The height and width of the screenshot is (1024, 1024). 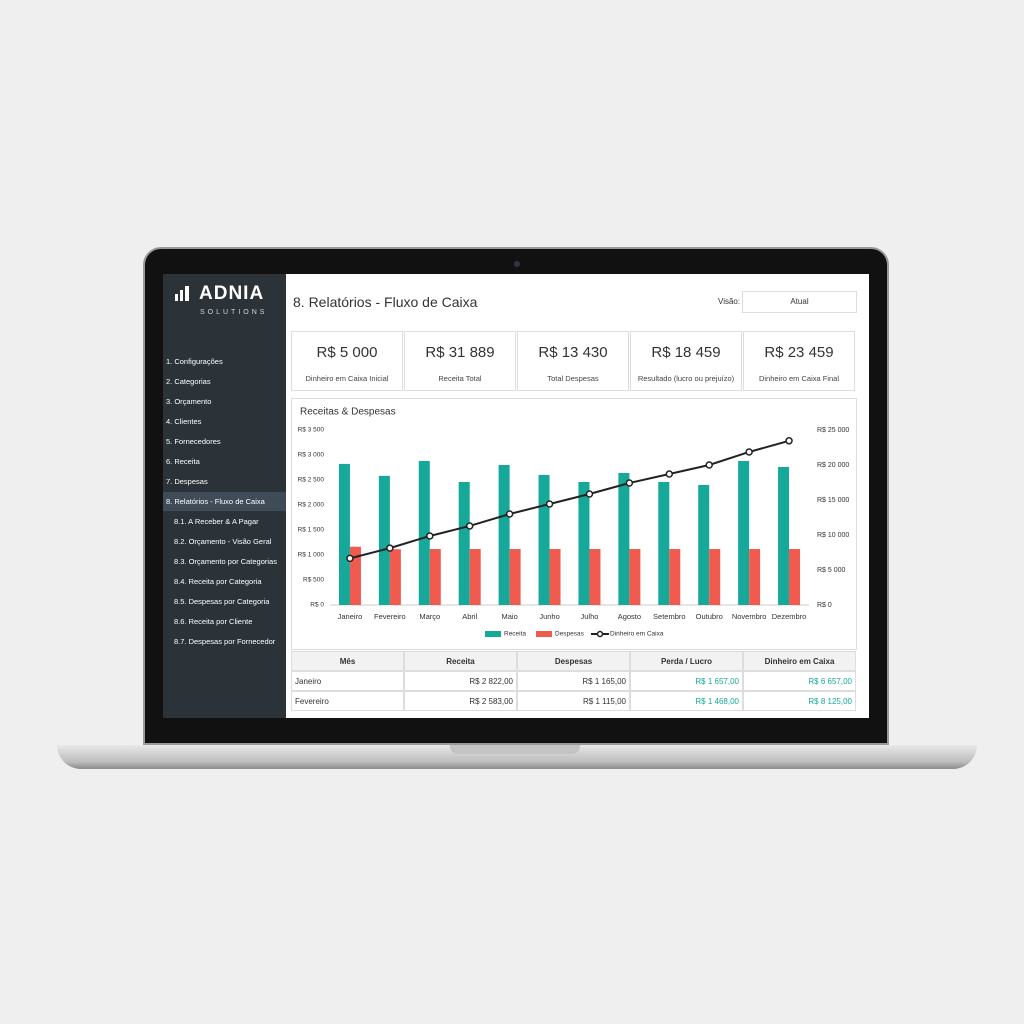 I want to click on menu-item: 2. Categorias, so click(x=188, y=381).